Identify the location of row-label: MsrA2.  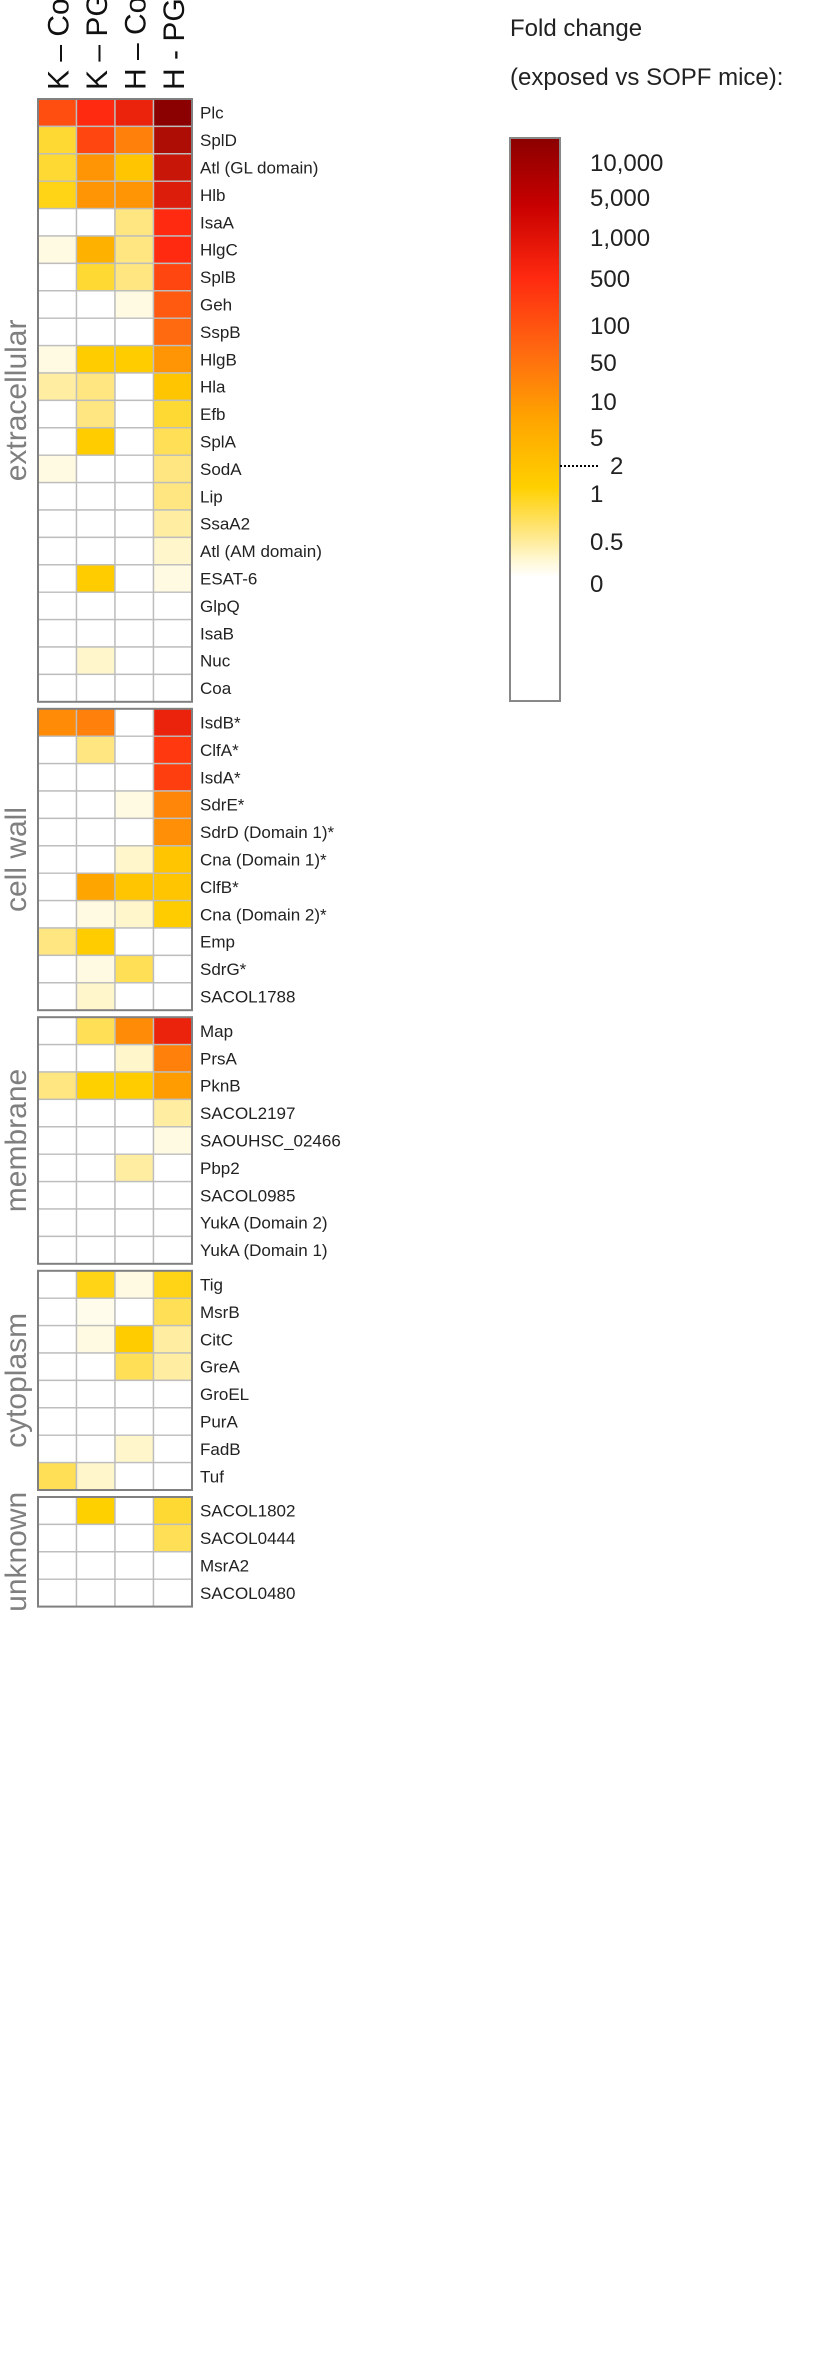
(224, 1566).